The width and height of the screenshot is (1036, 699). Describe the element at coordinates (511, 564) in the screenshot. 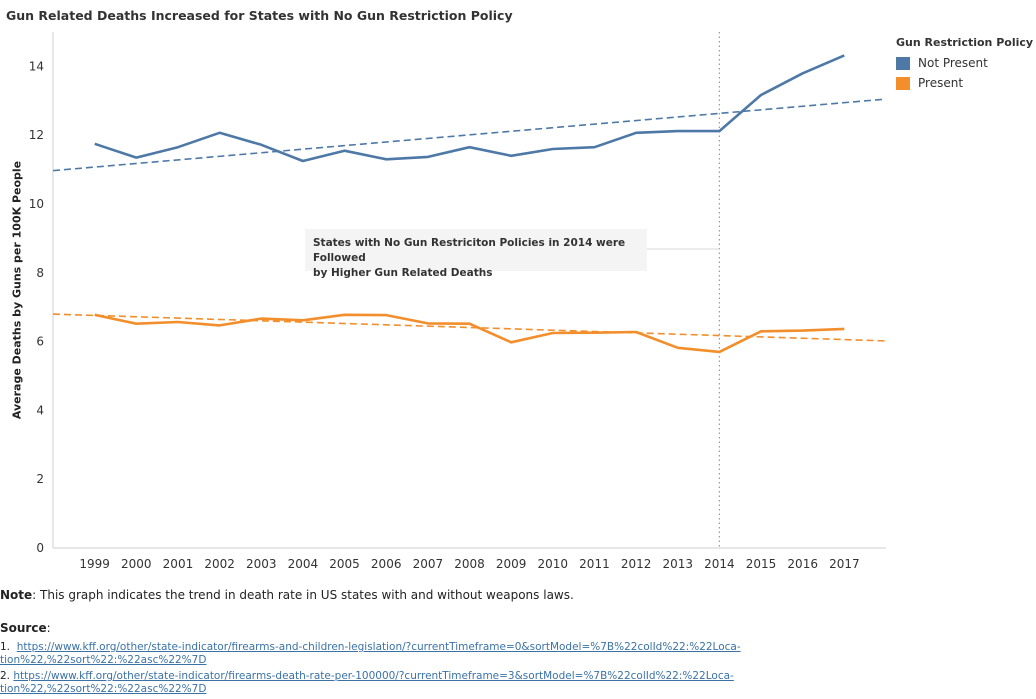

I see `x-tick-label: 2009` at that location.